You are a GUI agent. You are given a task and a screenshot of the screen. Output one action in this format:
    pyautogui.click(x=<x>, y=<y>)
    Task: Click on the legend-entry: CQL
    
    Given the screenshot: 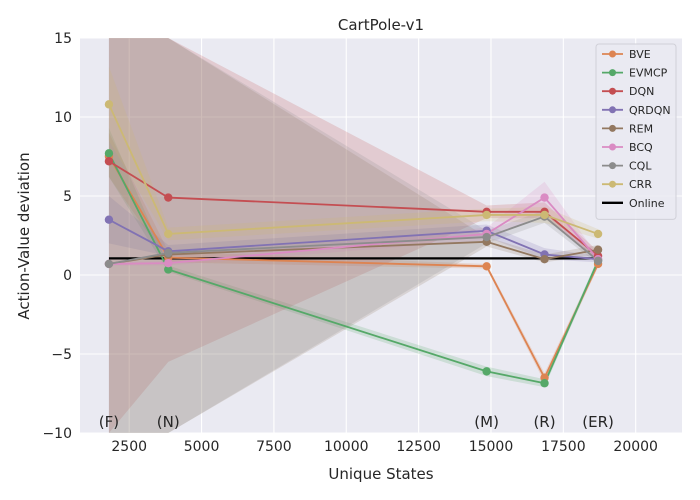 What is the action you would take?
    pyautogui.click(x=640, y=166)
    